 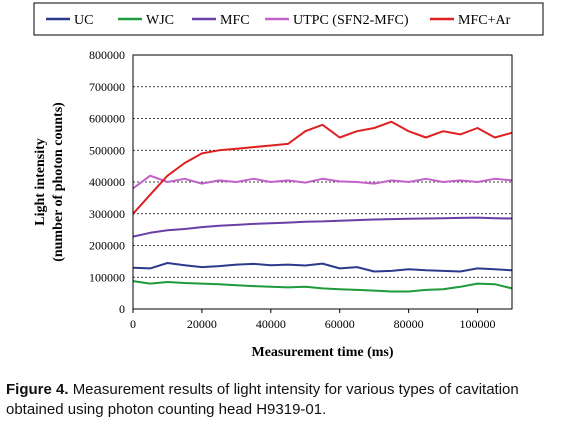 What do you see at coordinates (160, 20) in the screenshot?
I see `legend-label: WJC` at bounding box center [160, 20].